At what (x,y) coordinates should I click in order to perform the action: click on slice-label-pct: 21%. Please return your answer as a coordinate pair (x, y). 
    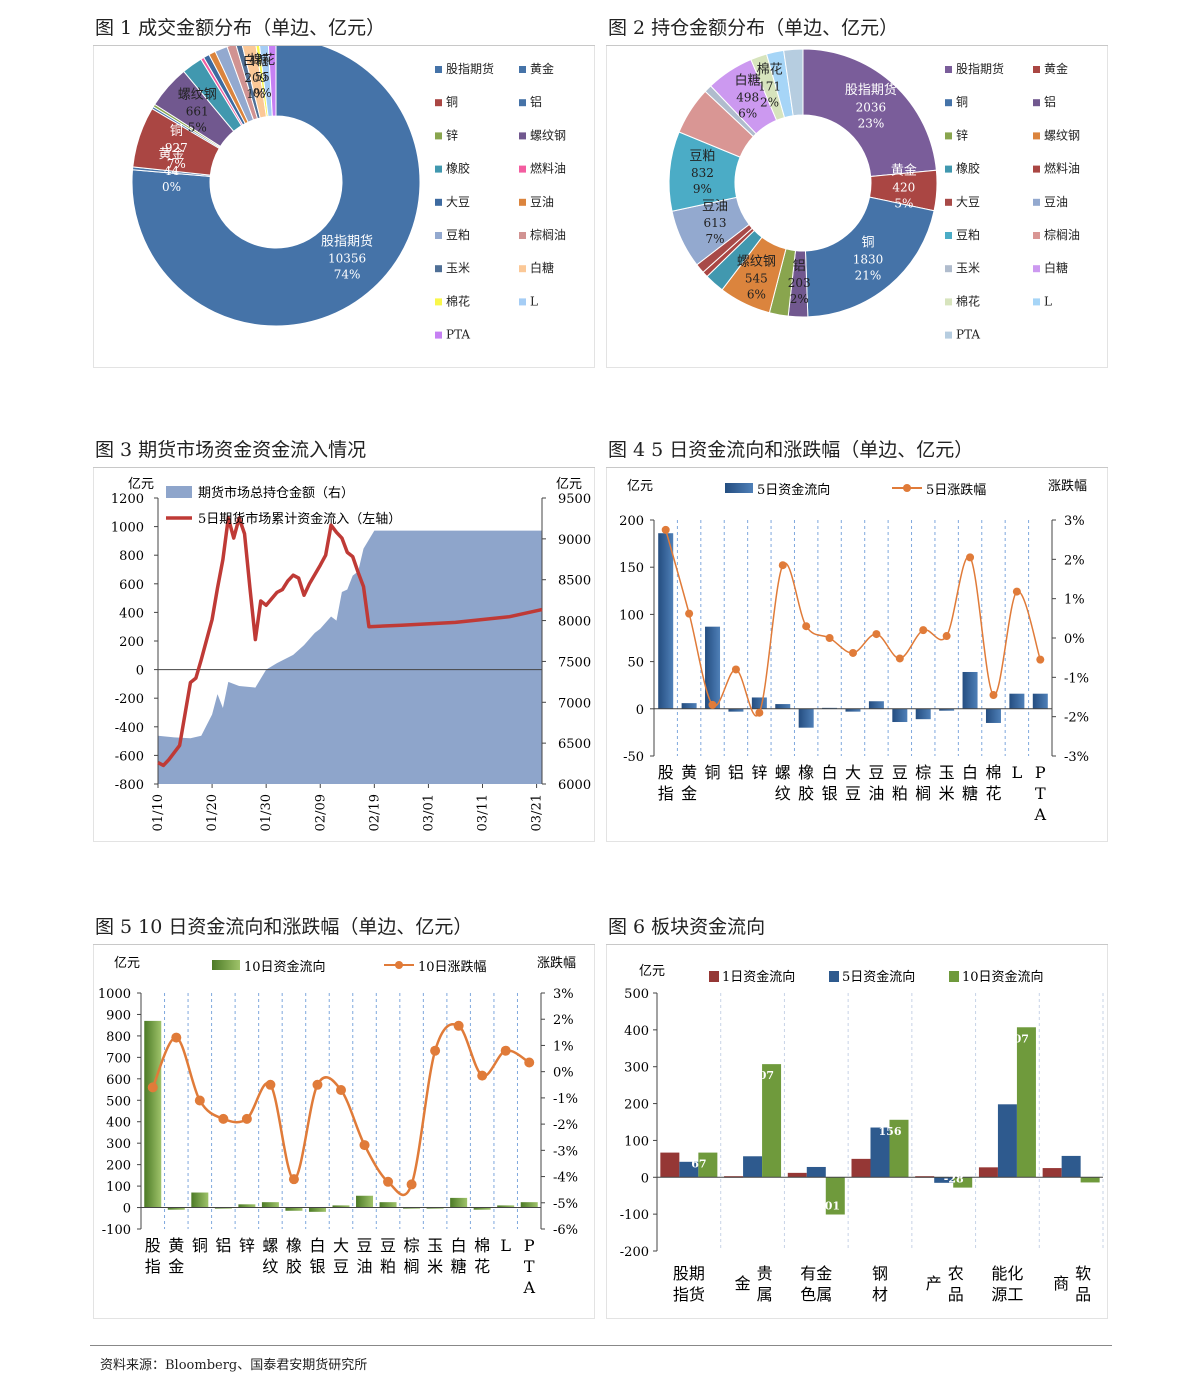
    Looking at the image, I should click on (868, 275).